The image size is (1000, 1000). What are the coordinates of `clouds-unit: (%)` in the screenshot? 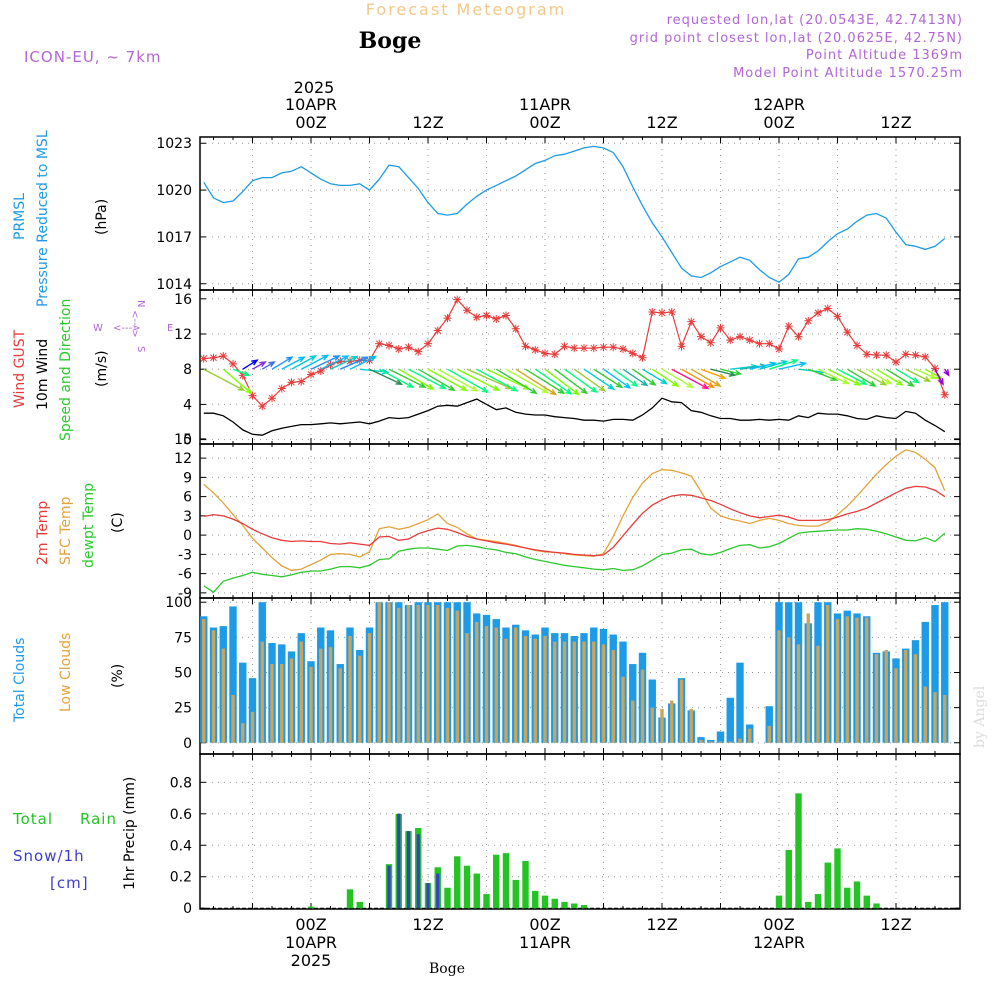 It's located at (118, 676).